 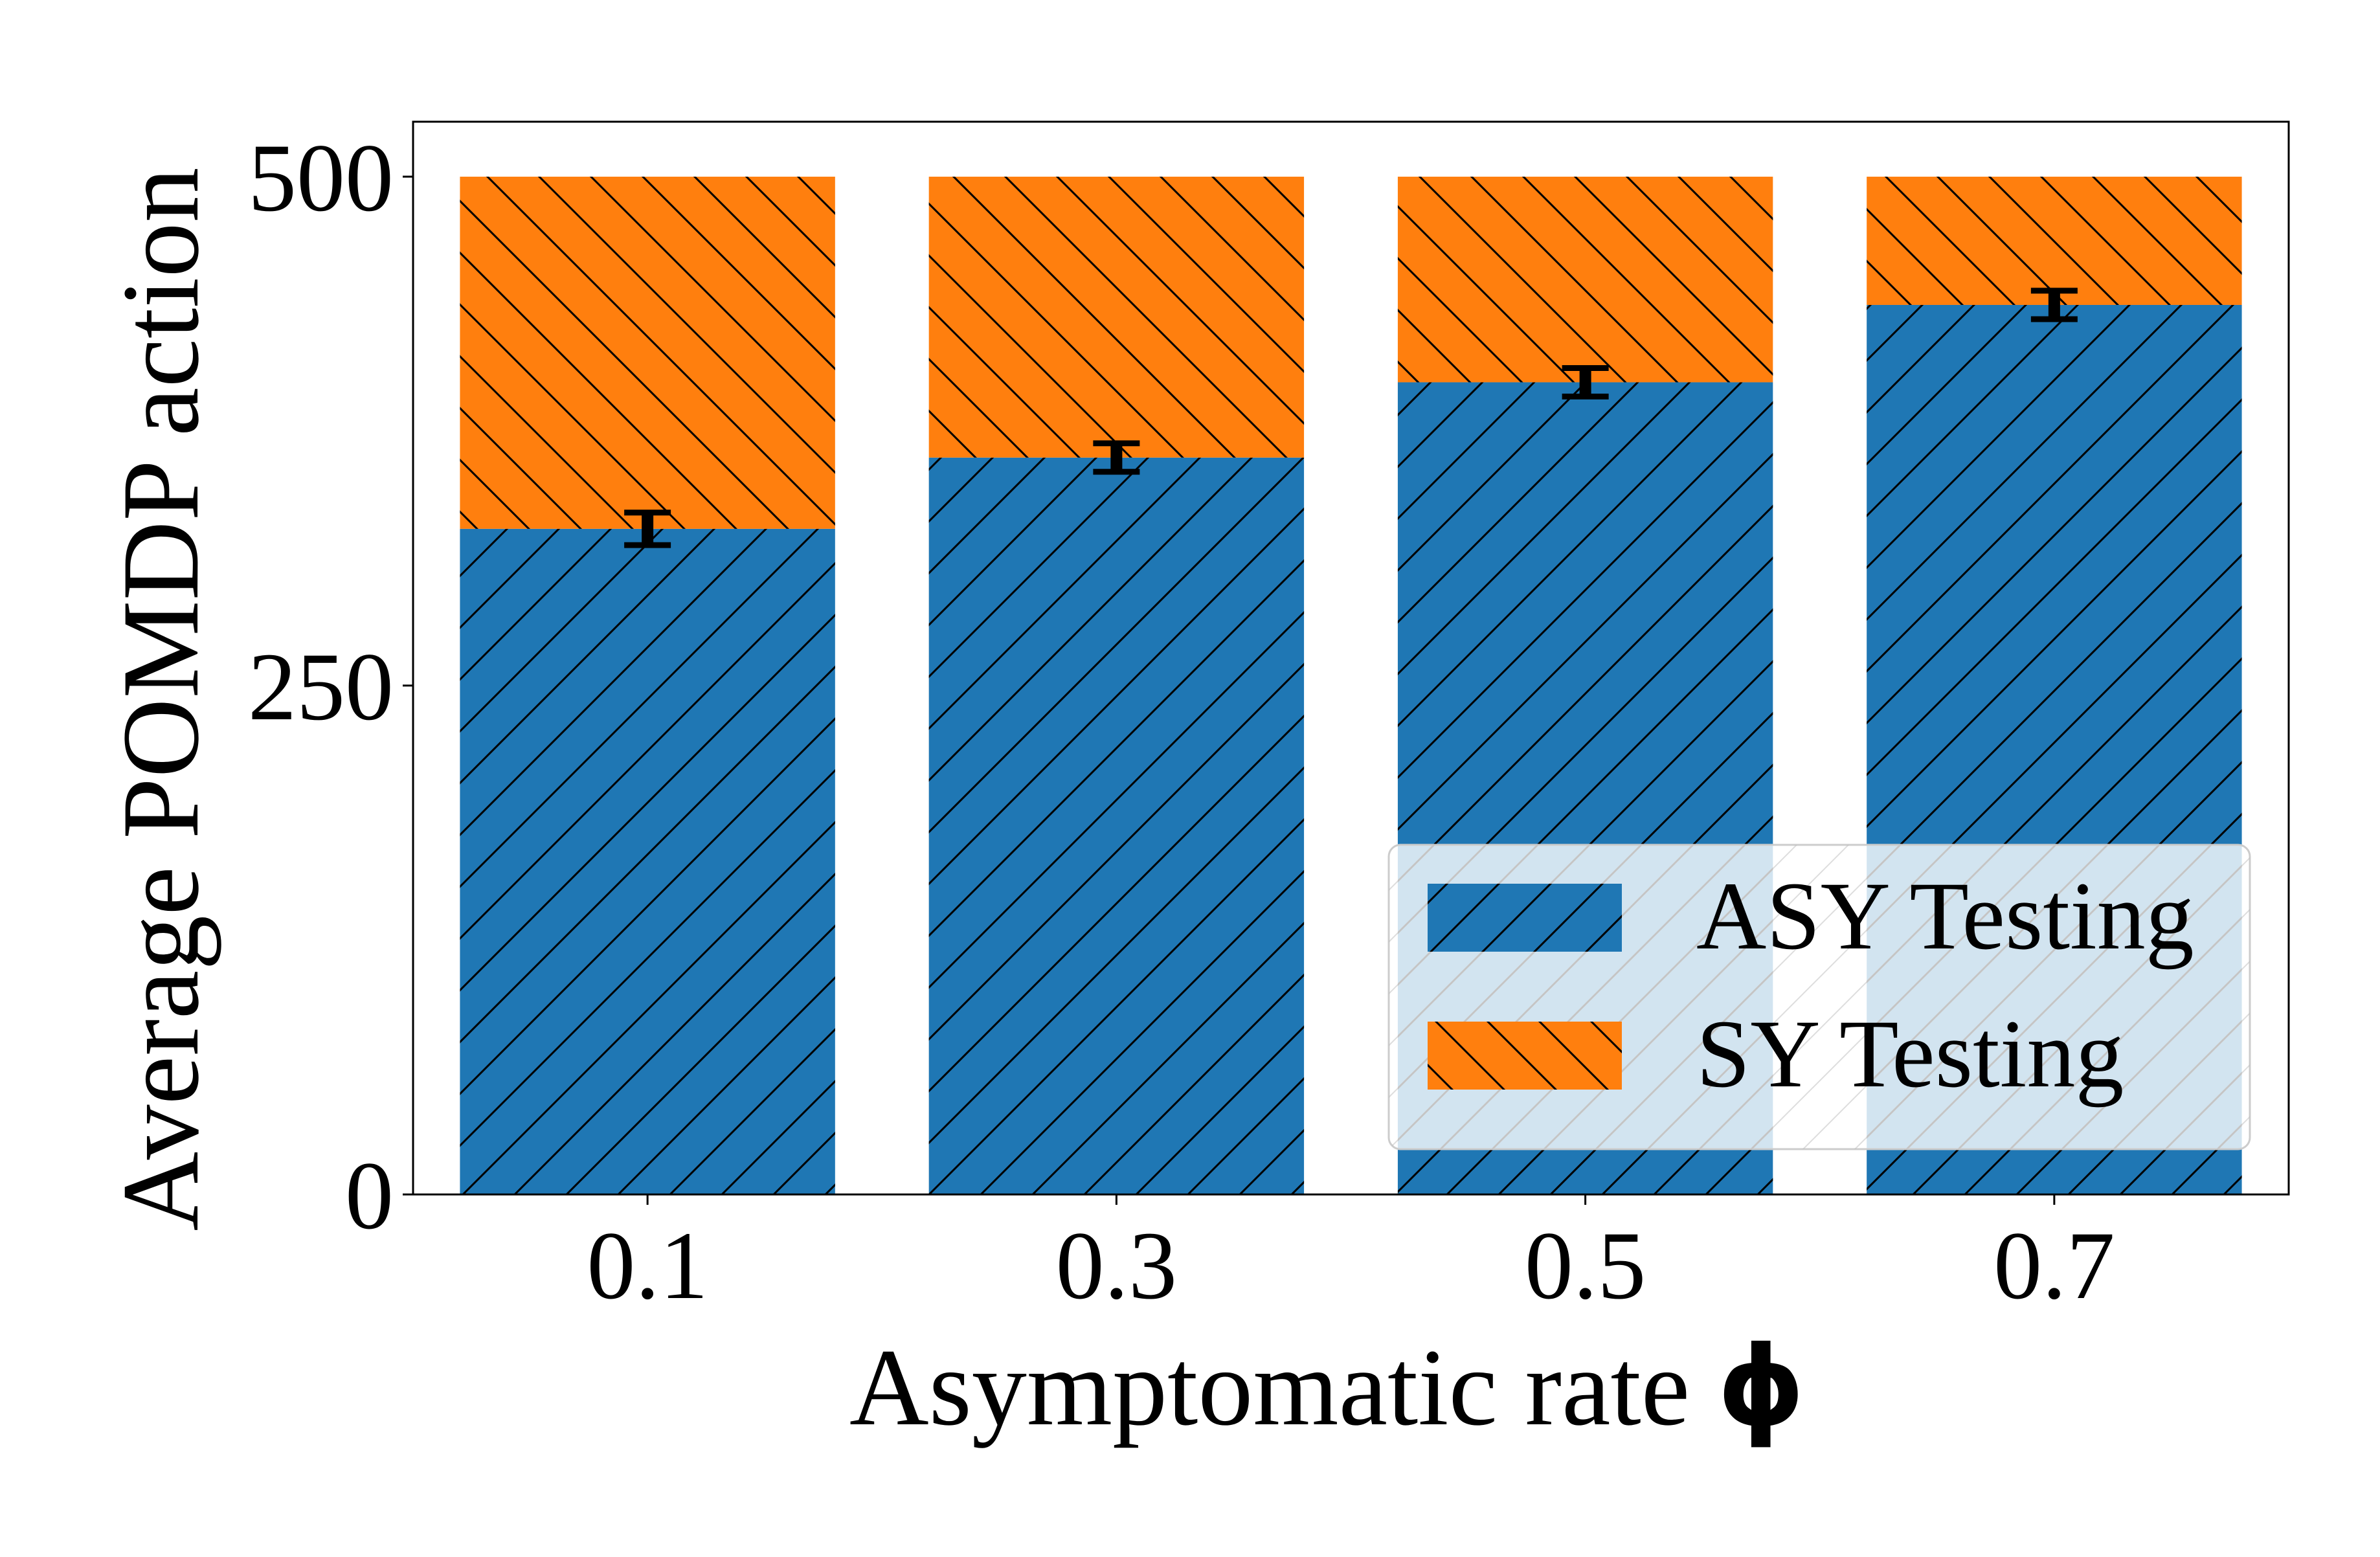 I want to click on legend: ASY Testing SY Testing, so click(x=1819, y=997).